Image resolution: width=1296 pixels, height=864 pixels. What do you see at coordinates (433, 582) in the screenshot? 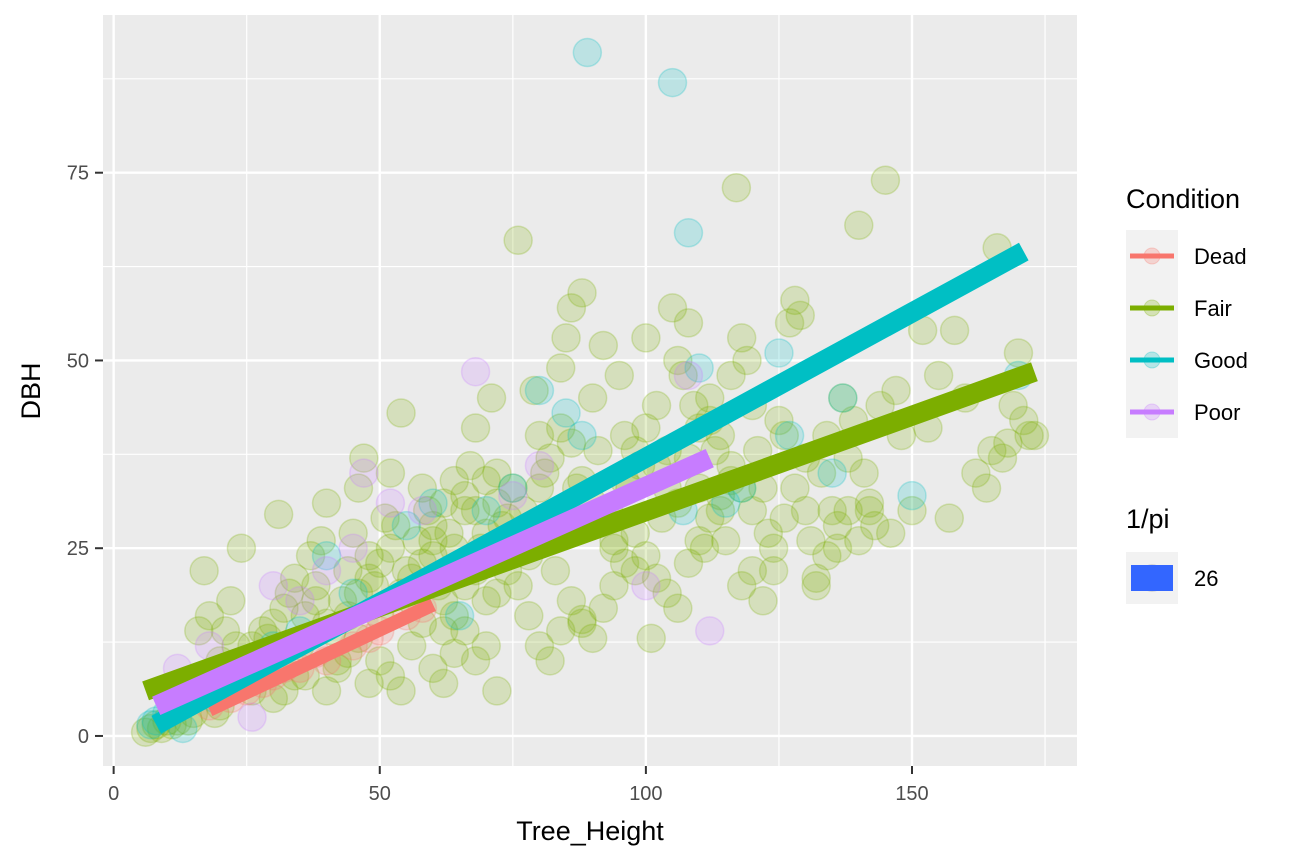
I see `fit-line-poor` at bounding box center [433, 582].